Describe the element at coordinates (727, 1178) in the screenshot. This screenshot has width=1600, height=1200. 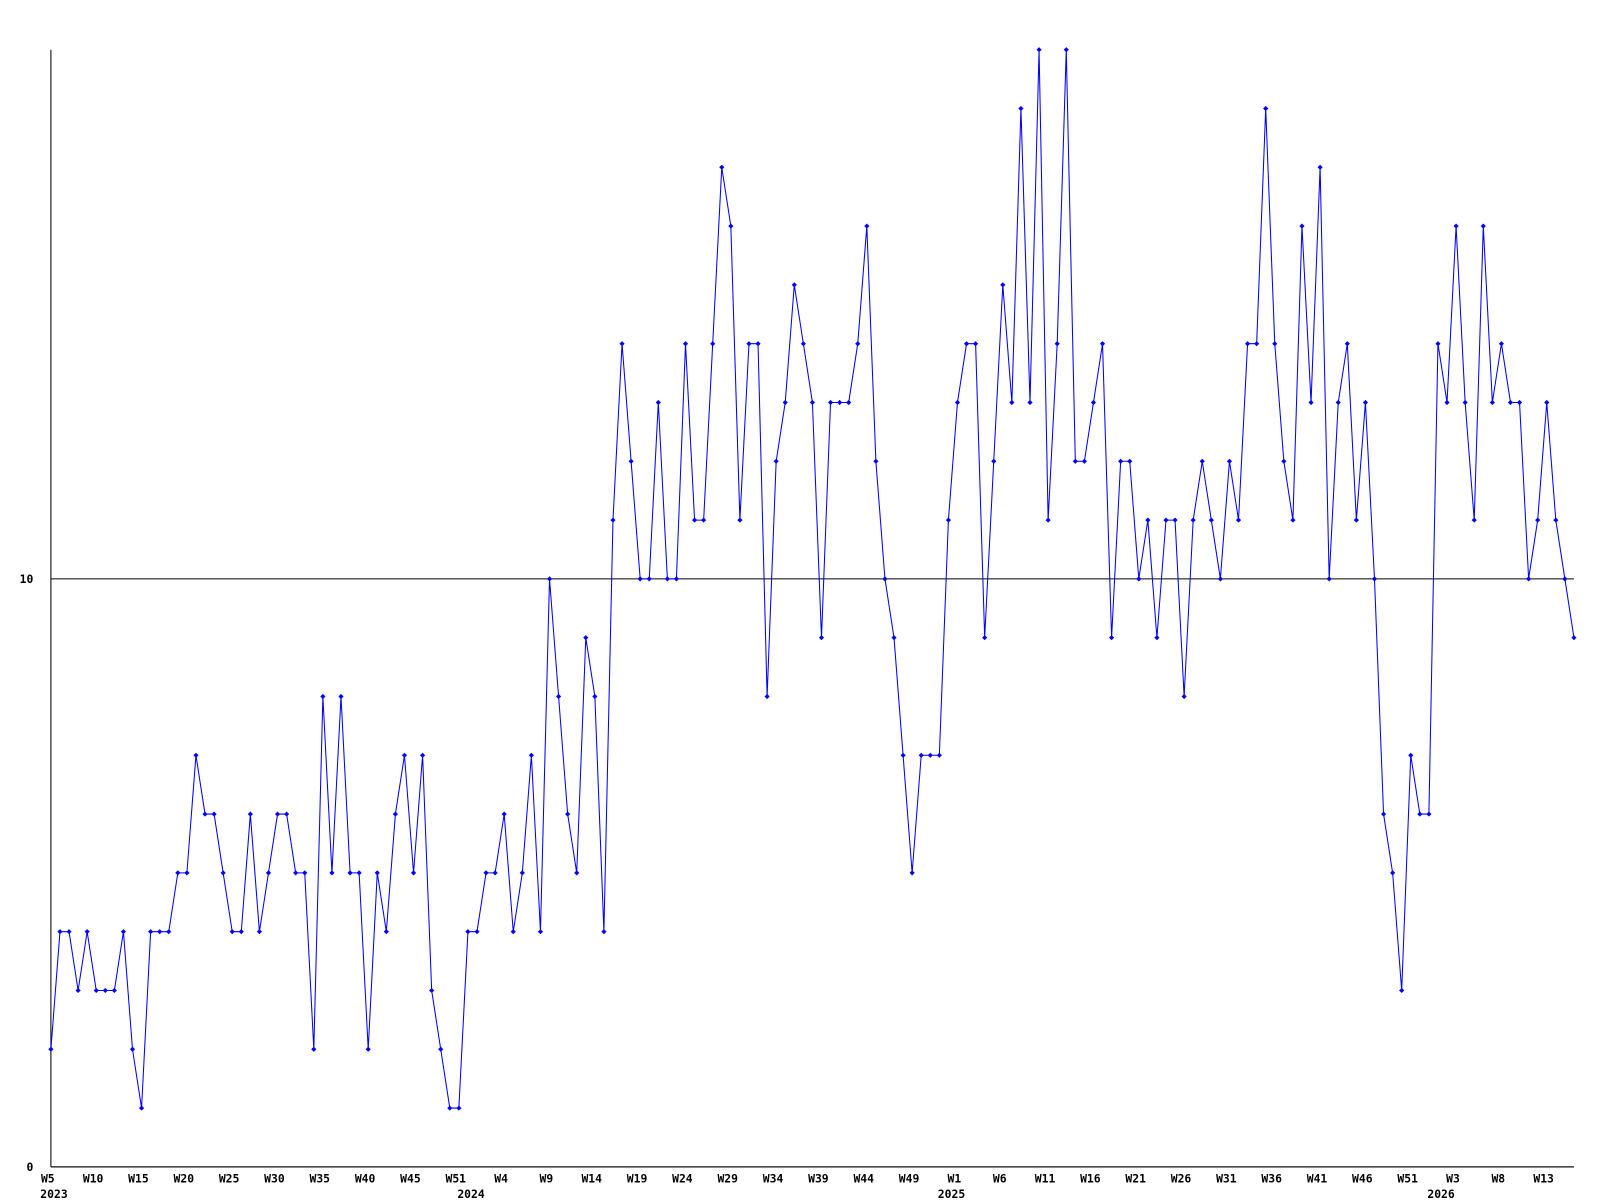
I see `x-tick-label: W29` at that location.